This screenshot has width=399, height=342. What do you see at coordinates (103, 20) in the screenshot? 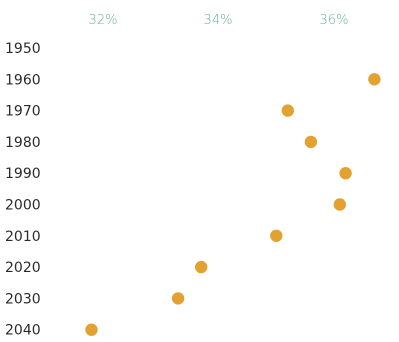
I see `x-tick-label: 32%` at bounding box center [103, 20].